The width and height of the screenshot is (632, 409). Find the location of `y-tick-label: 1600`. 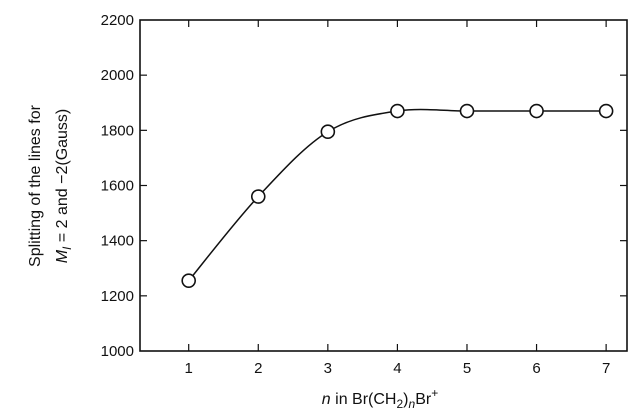

y-tick-label: 1600 is located at coordinates (117, 186).